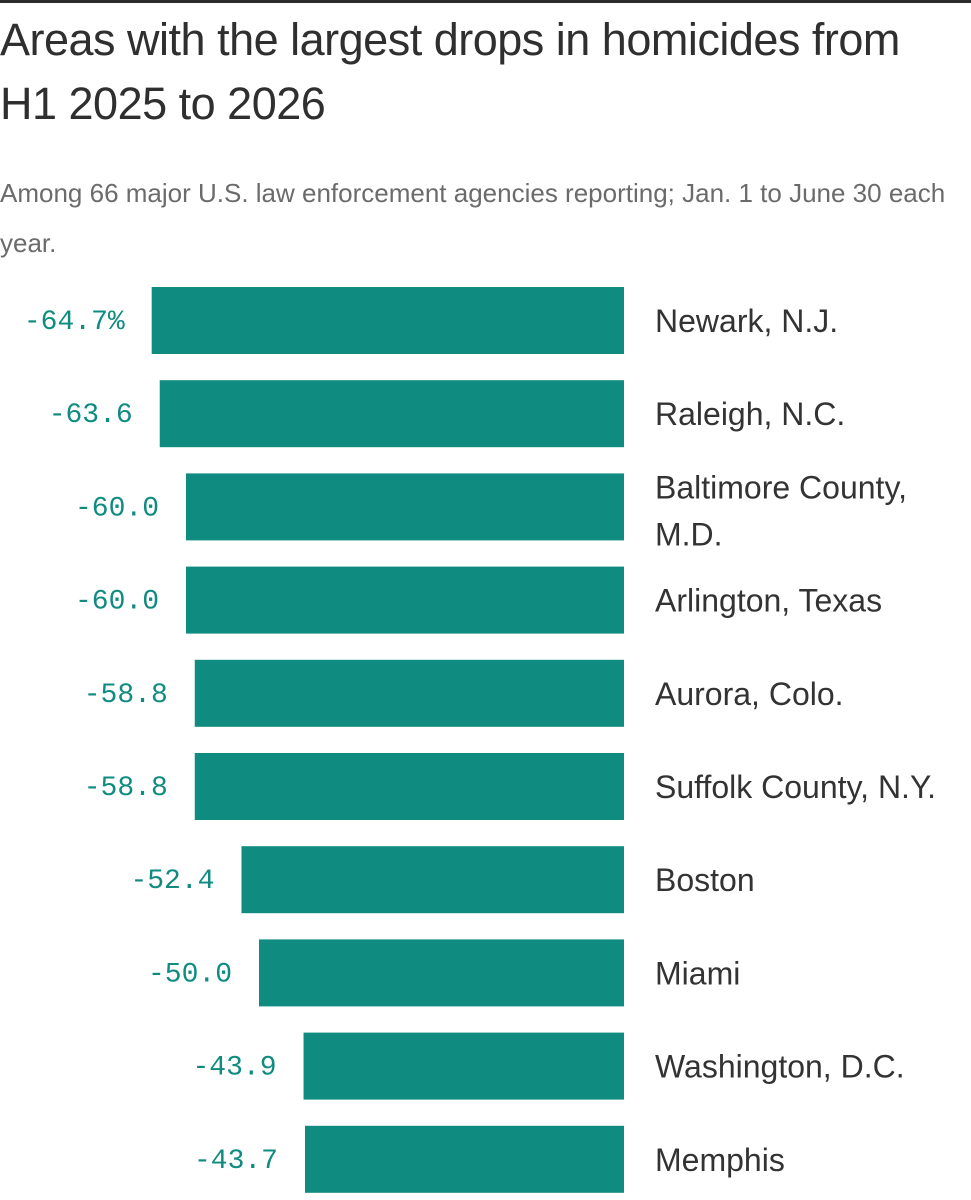 Image resolution: width=971 pixels, height=1200 pixels. I want to click on value-label: -63.6, so click(91, 415).